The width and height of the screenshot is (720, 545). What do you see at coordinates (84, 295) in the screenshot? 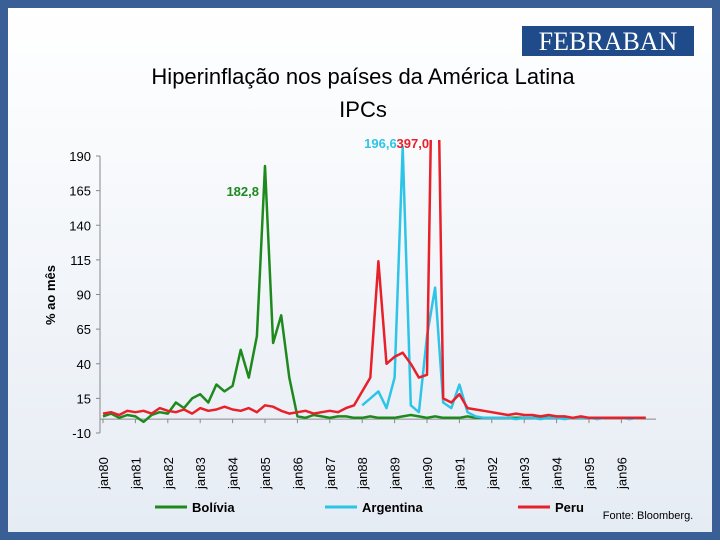
I see `y-tick-label: 90` at bounding box center [84, 295].